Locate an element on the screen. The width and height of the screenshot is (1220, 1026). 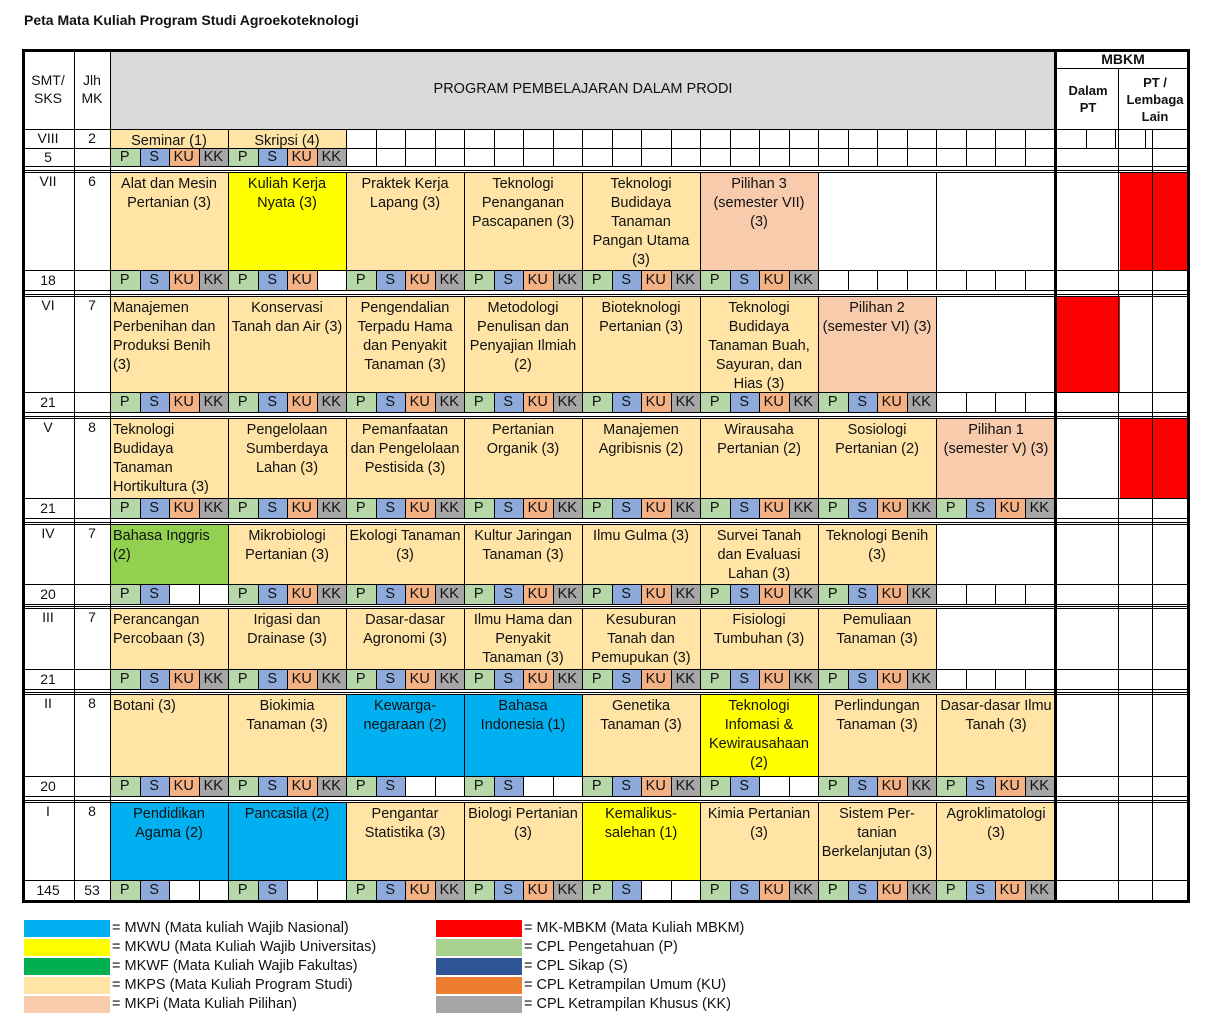
header-program: PROGRAM PEMBELAJARAN DALAM PRODI is located at coordinates (583, 89).